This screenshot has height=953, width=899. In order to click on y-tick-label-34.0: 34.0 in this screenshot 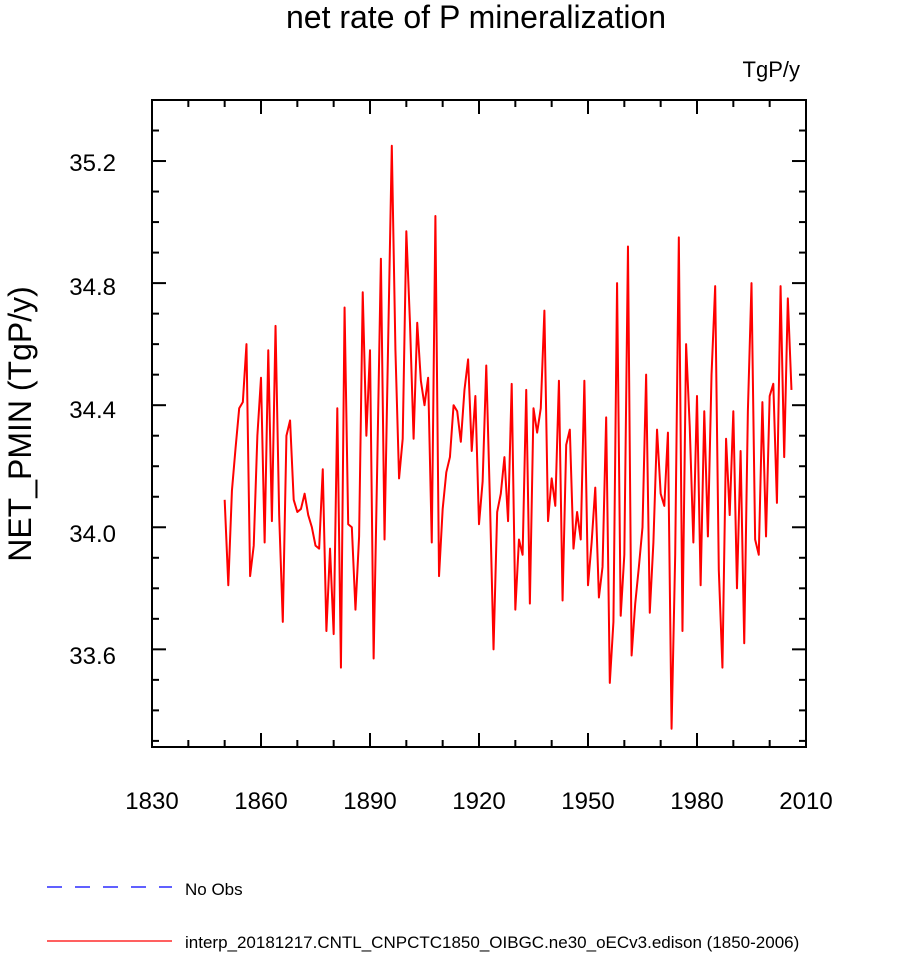, I will do `click(92, 534)`.